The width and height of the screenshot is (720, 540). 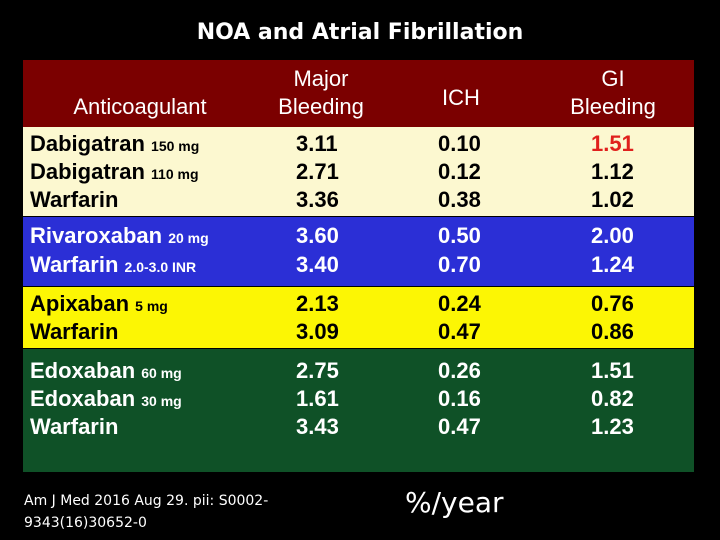 I want to click on gi-bleeding-value: 0.82, so click(x=612, y=398).